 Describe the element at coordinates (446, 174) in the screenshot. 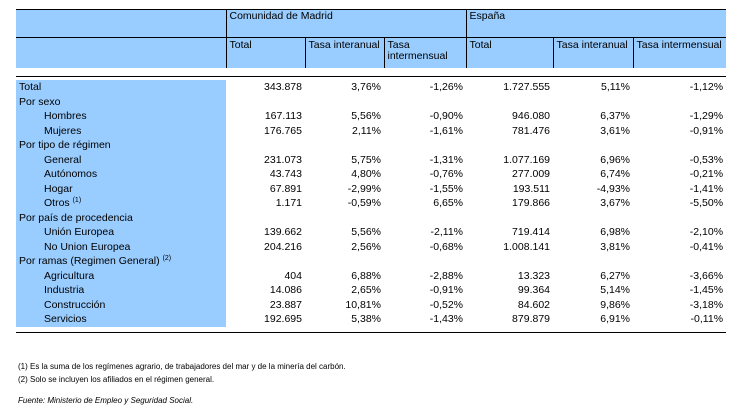

I see `table-cell: -0,76%` at that location.